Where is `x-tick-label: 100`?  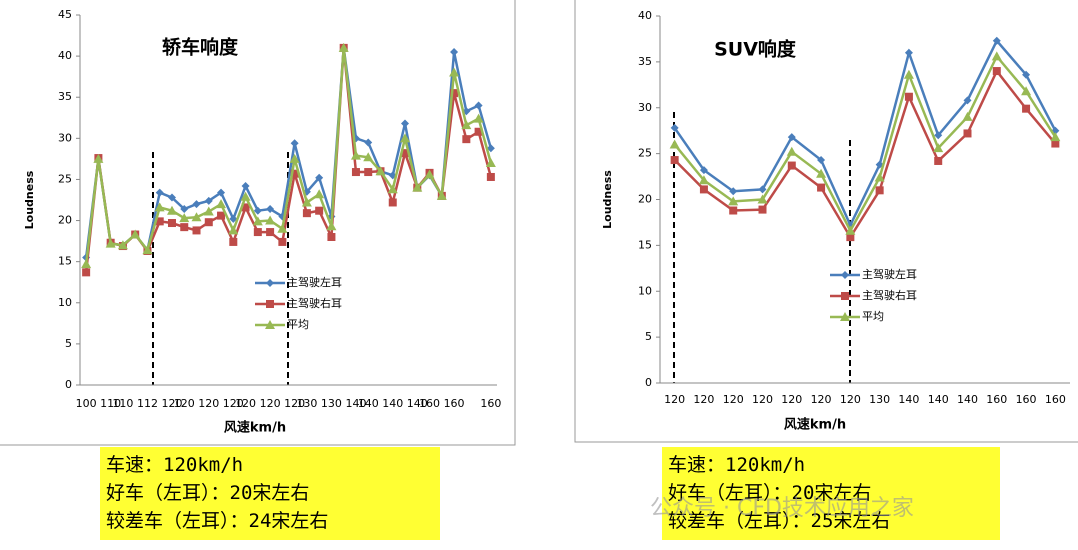
x-tick-label: 100 is located at coordinates (86, 403).